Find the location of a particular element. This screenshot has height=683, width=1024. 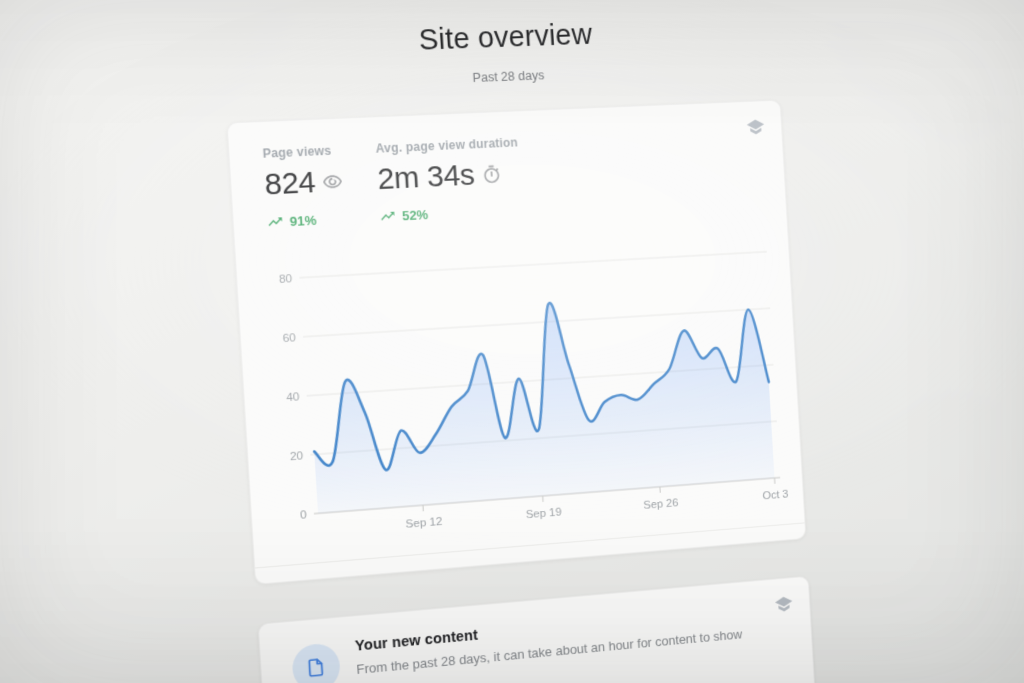

svg-text: 80 is located at coordinates (286, 279).